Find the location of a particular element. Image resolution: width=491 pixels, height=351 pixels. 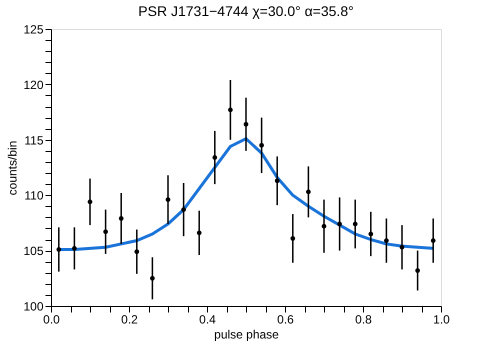

chart-title: PSR J1731−4744 χ=30.0° α=35.8° is located at coordinates (246, 11).